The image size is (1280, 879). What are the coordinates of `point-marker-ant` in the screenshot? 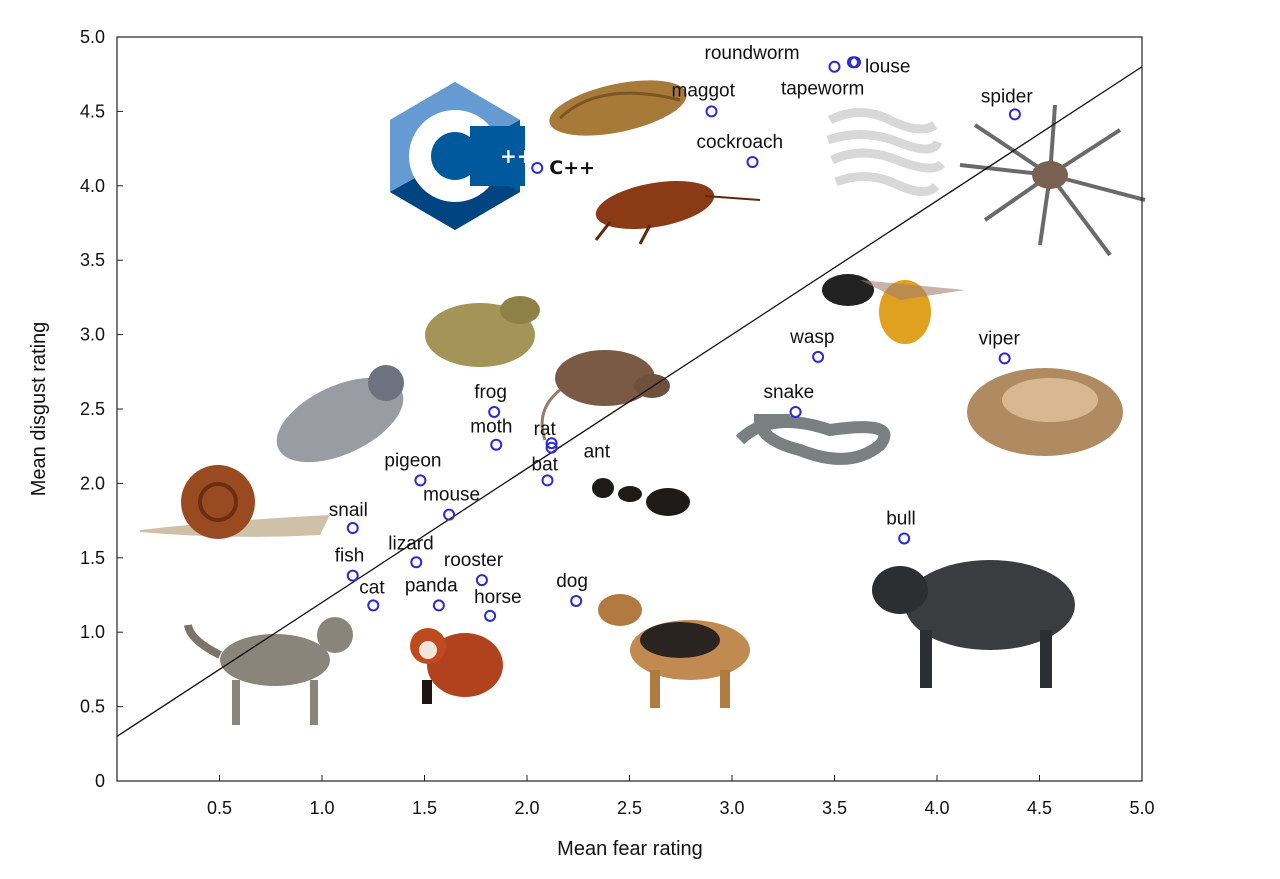 It's located at (551, 447).